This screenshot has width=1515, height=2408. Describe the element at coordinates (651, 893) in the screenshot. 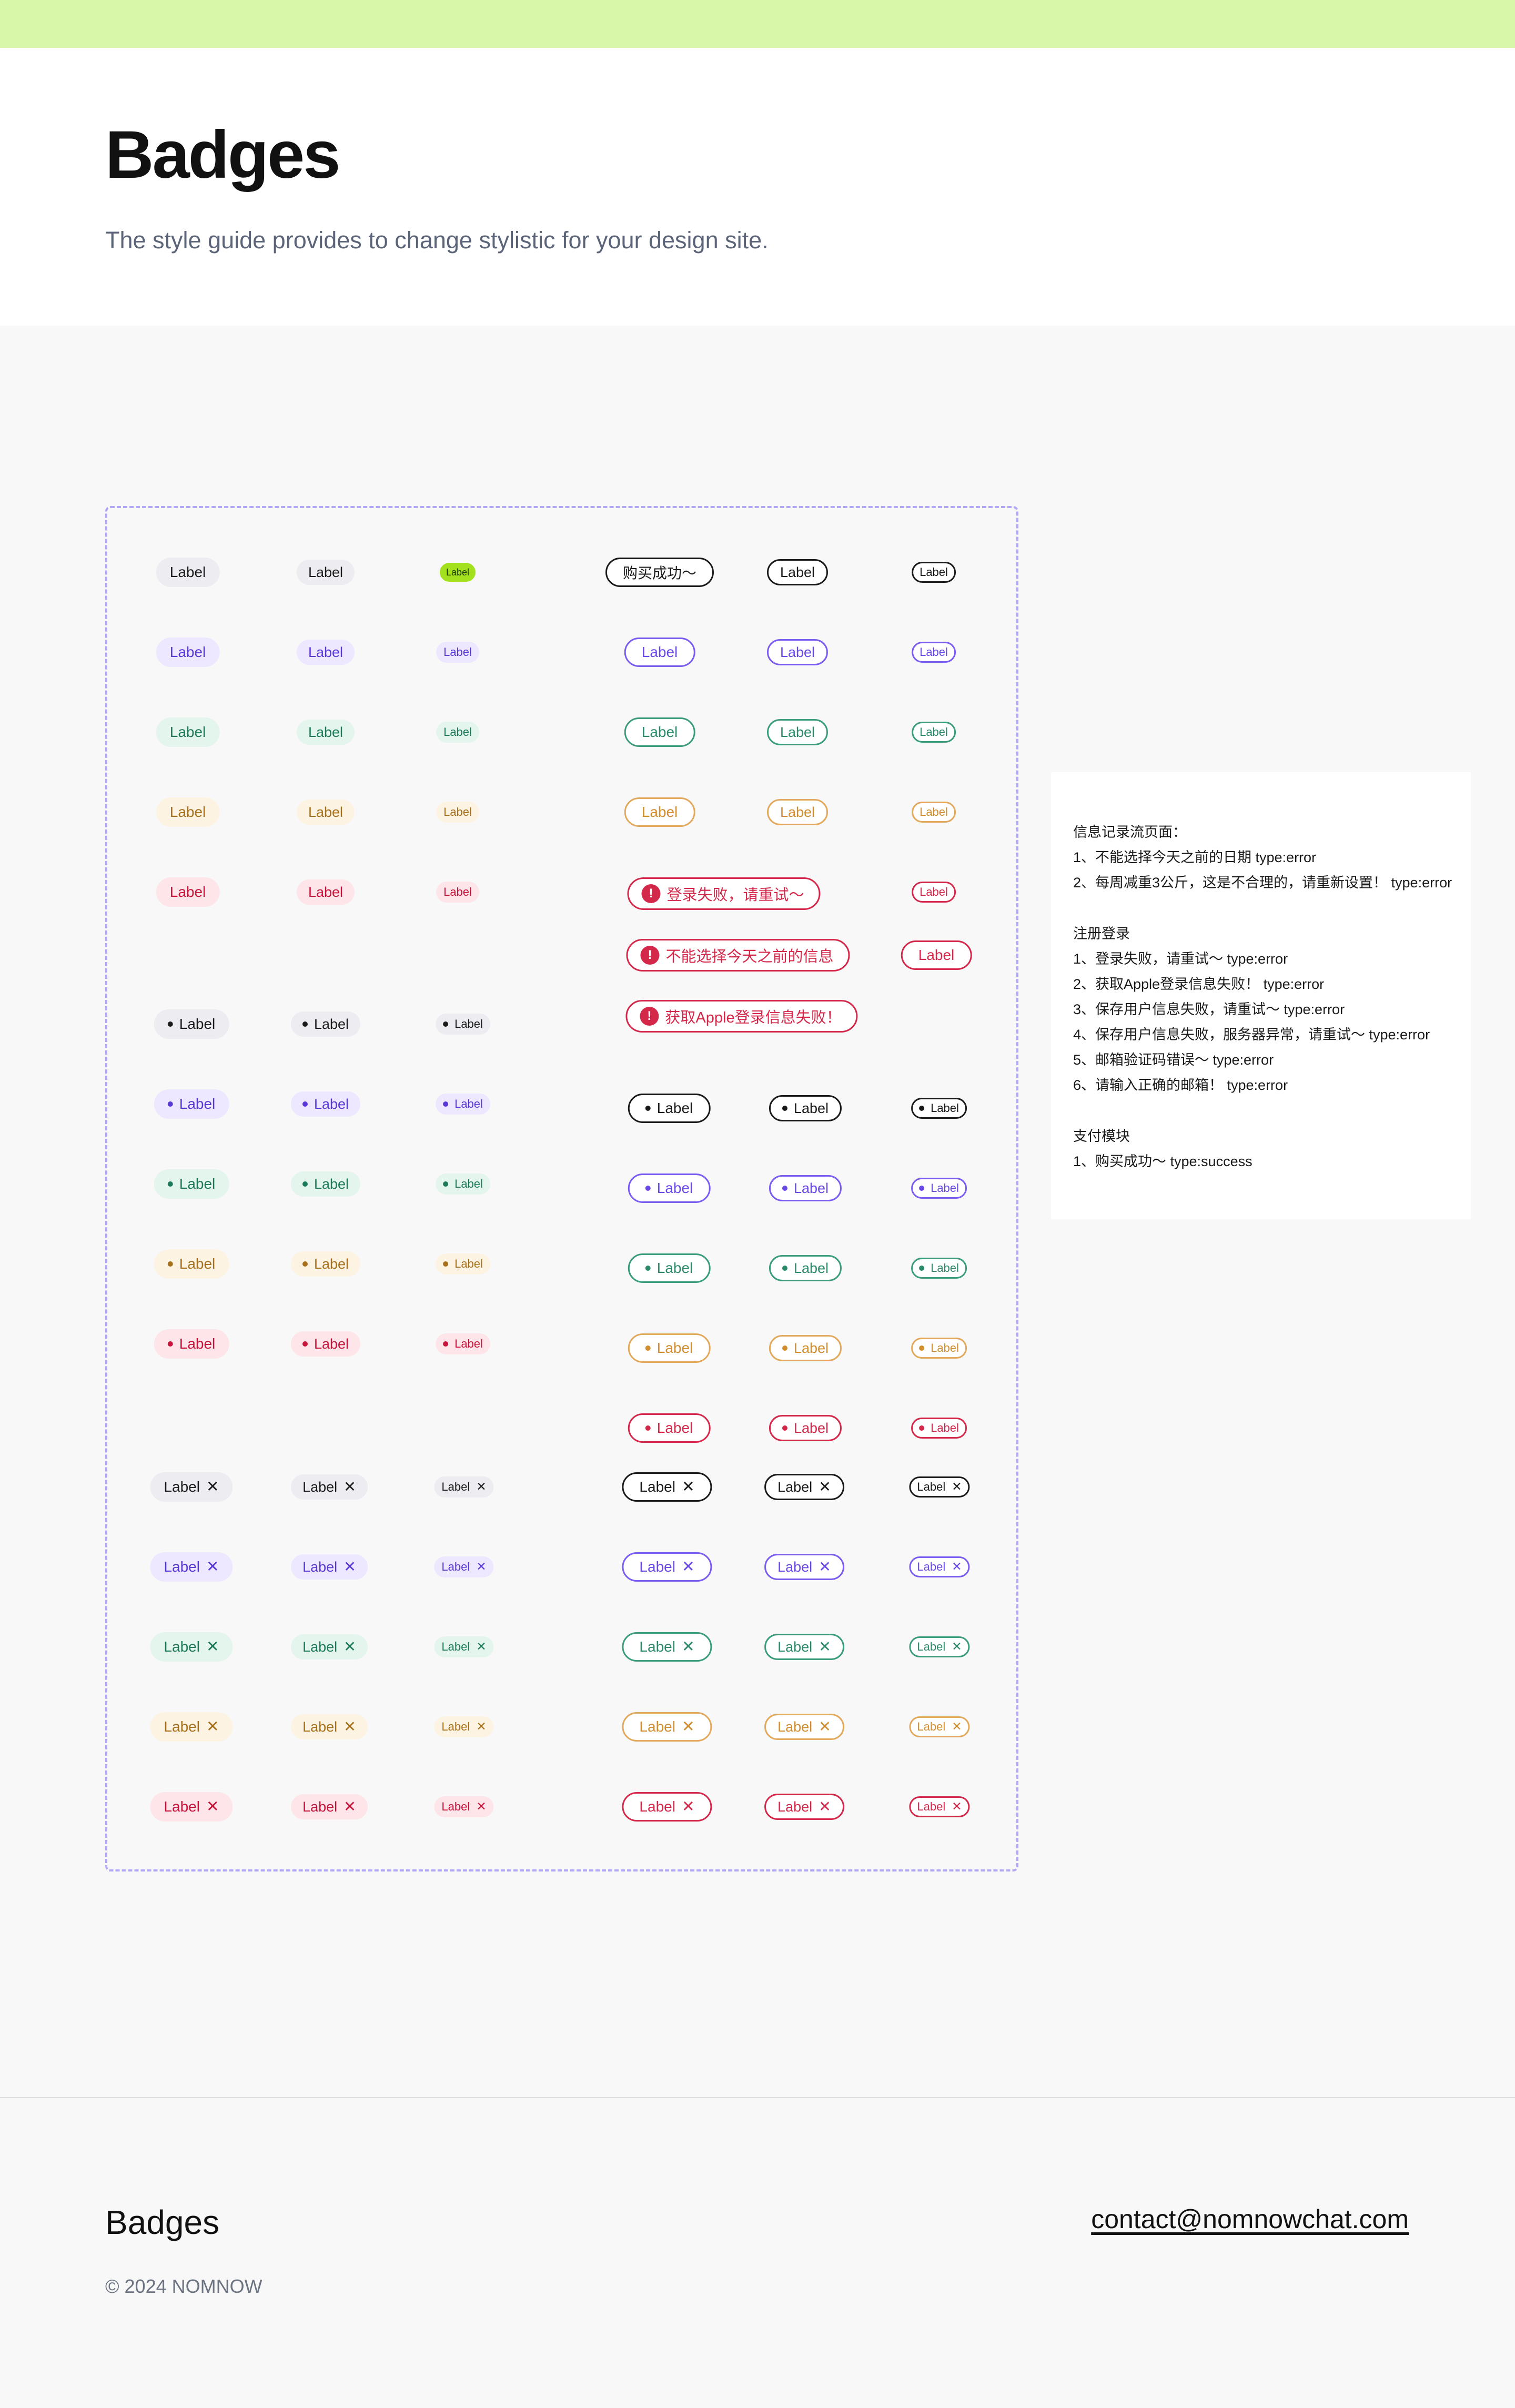

I see `alert-icon: !` at that location.